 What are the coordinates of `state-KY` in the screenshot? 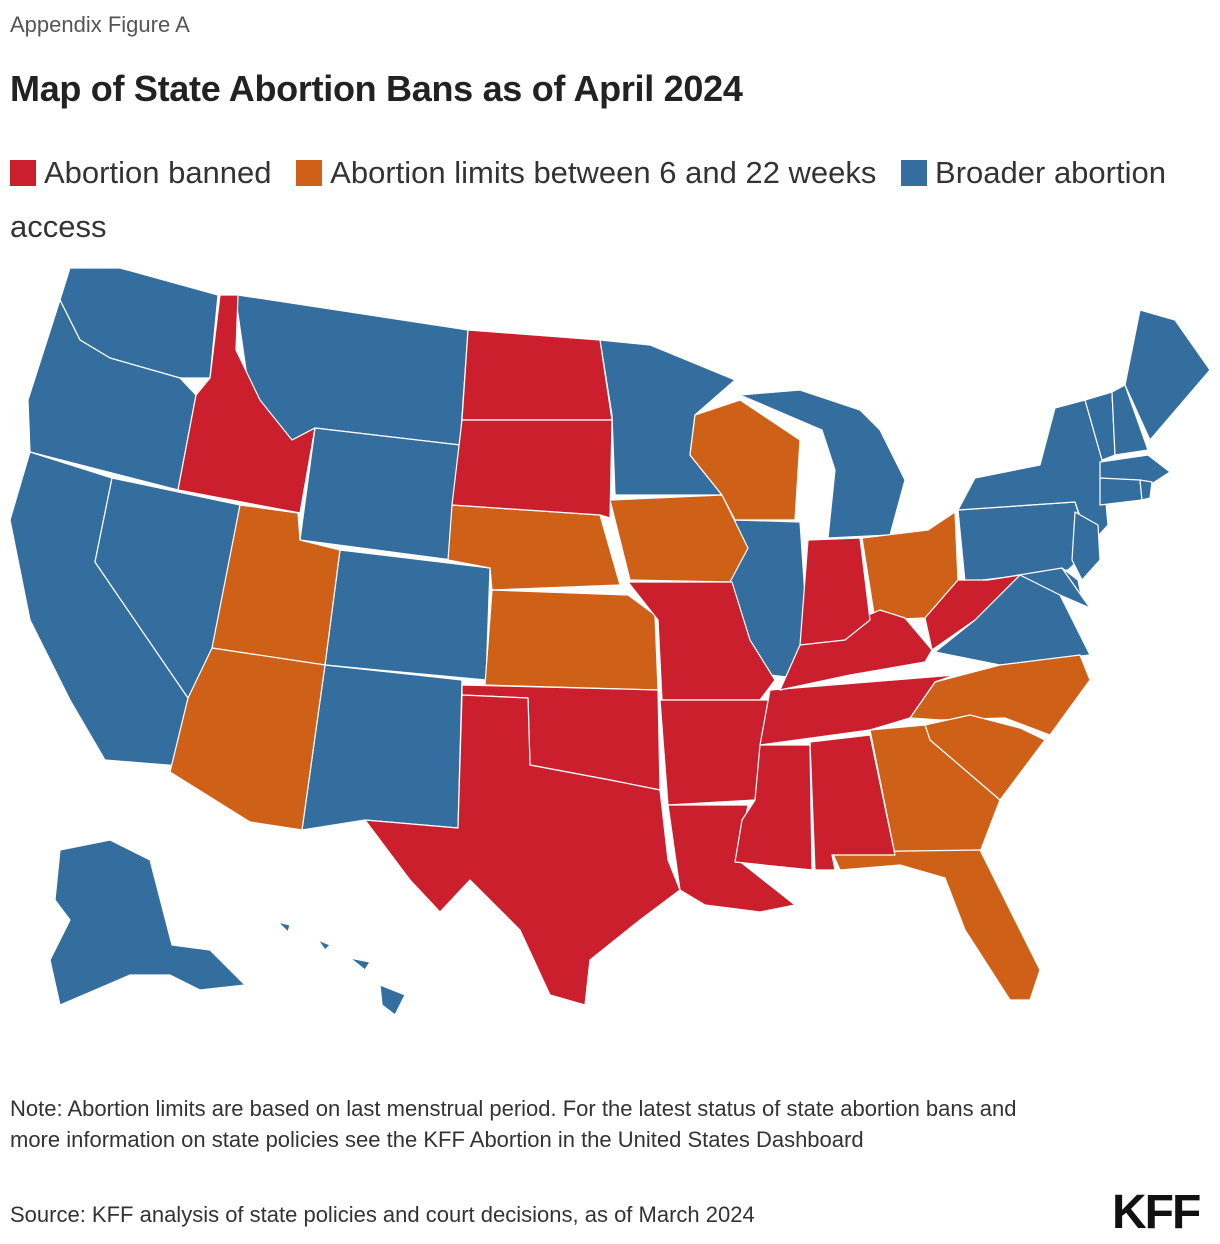 It's located at (856, 650).